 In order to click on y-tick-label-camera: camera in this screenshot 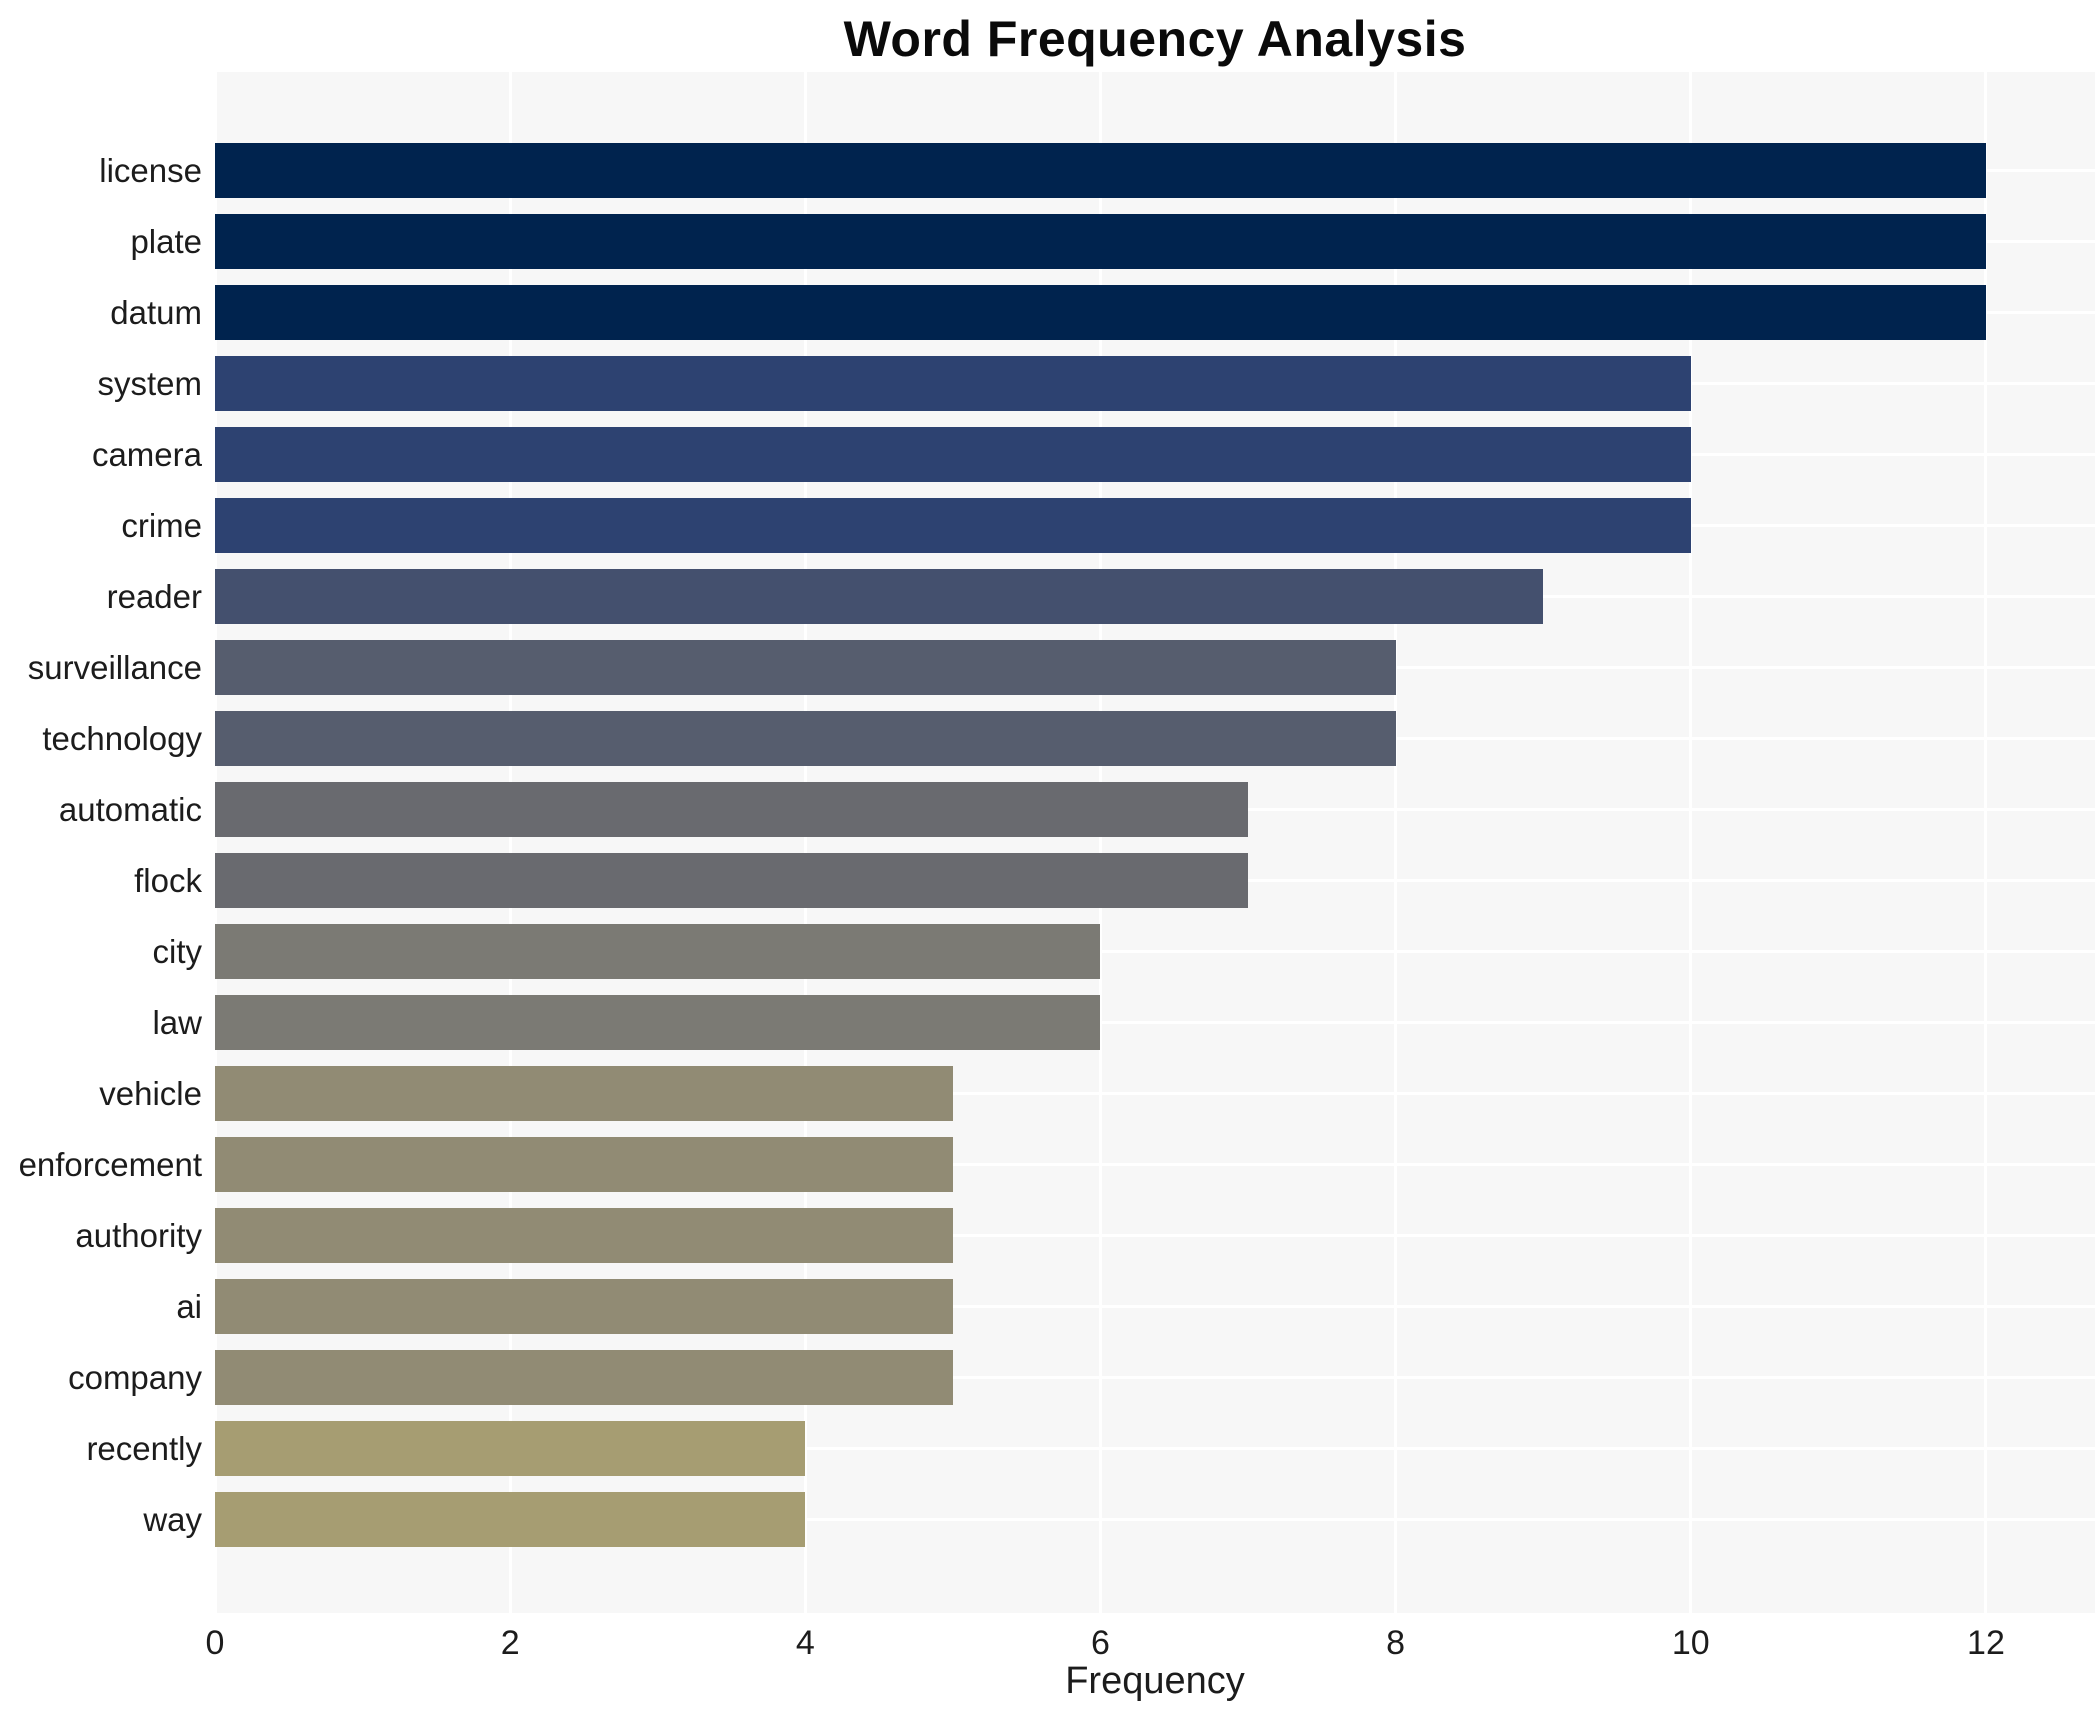, I will do `click(146, 454)`.